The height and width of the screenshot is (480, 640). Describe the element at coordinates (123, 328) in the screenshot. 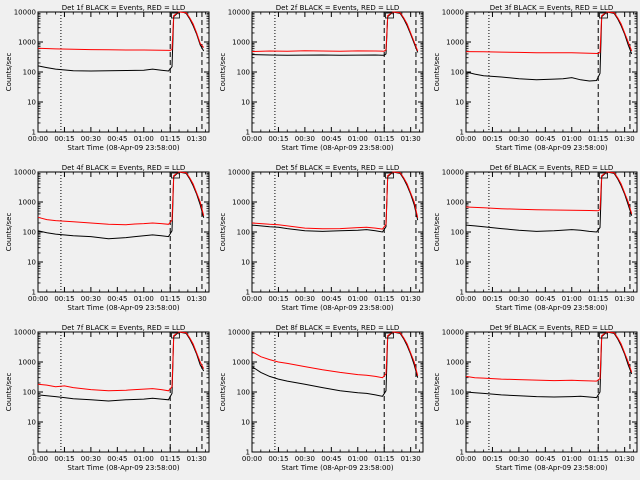

I see `panel-title: Det 7f BLACK = Events, RED = LLD` at that location.